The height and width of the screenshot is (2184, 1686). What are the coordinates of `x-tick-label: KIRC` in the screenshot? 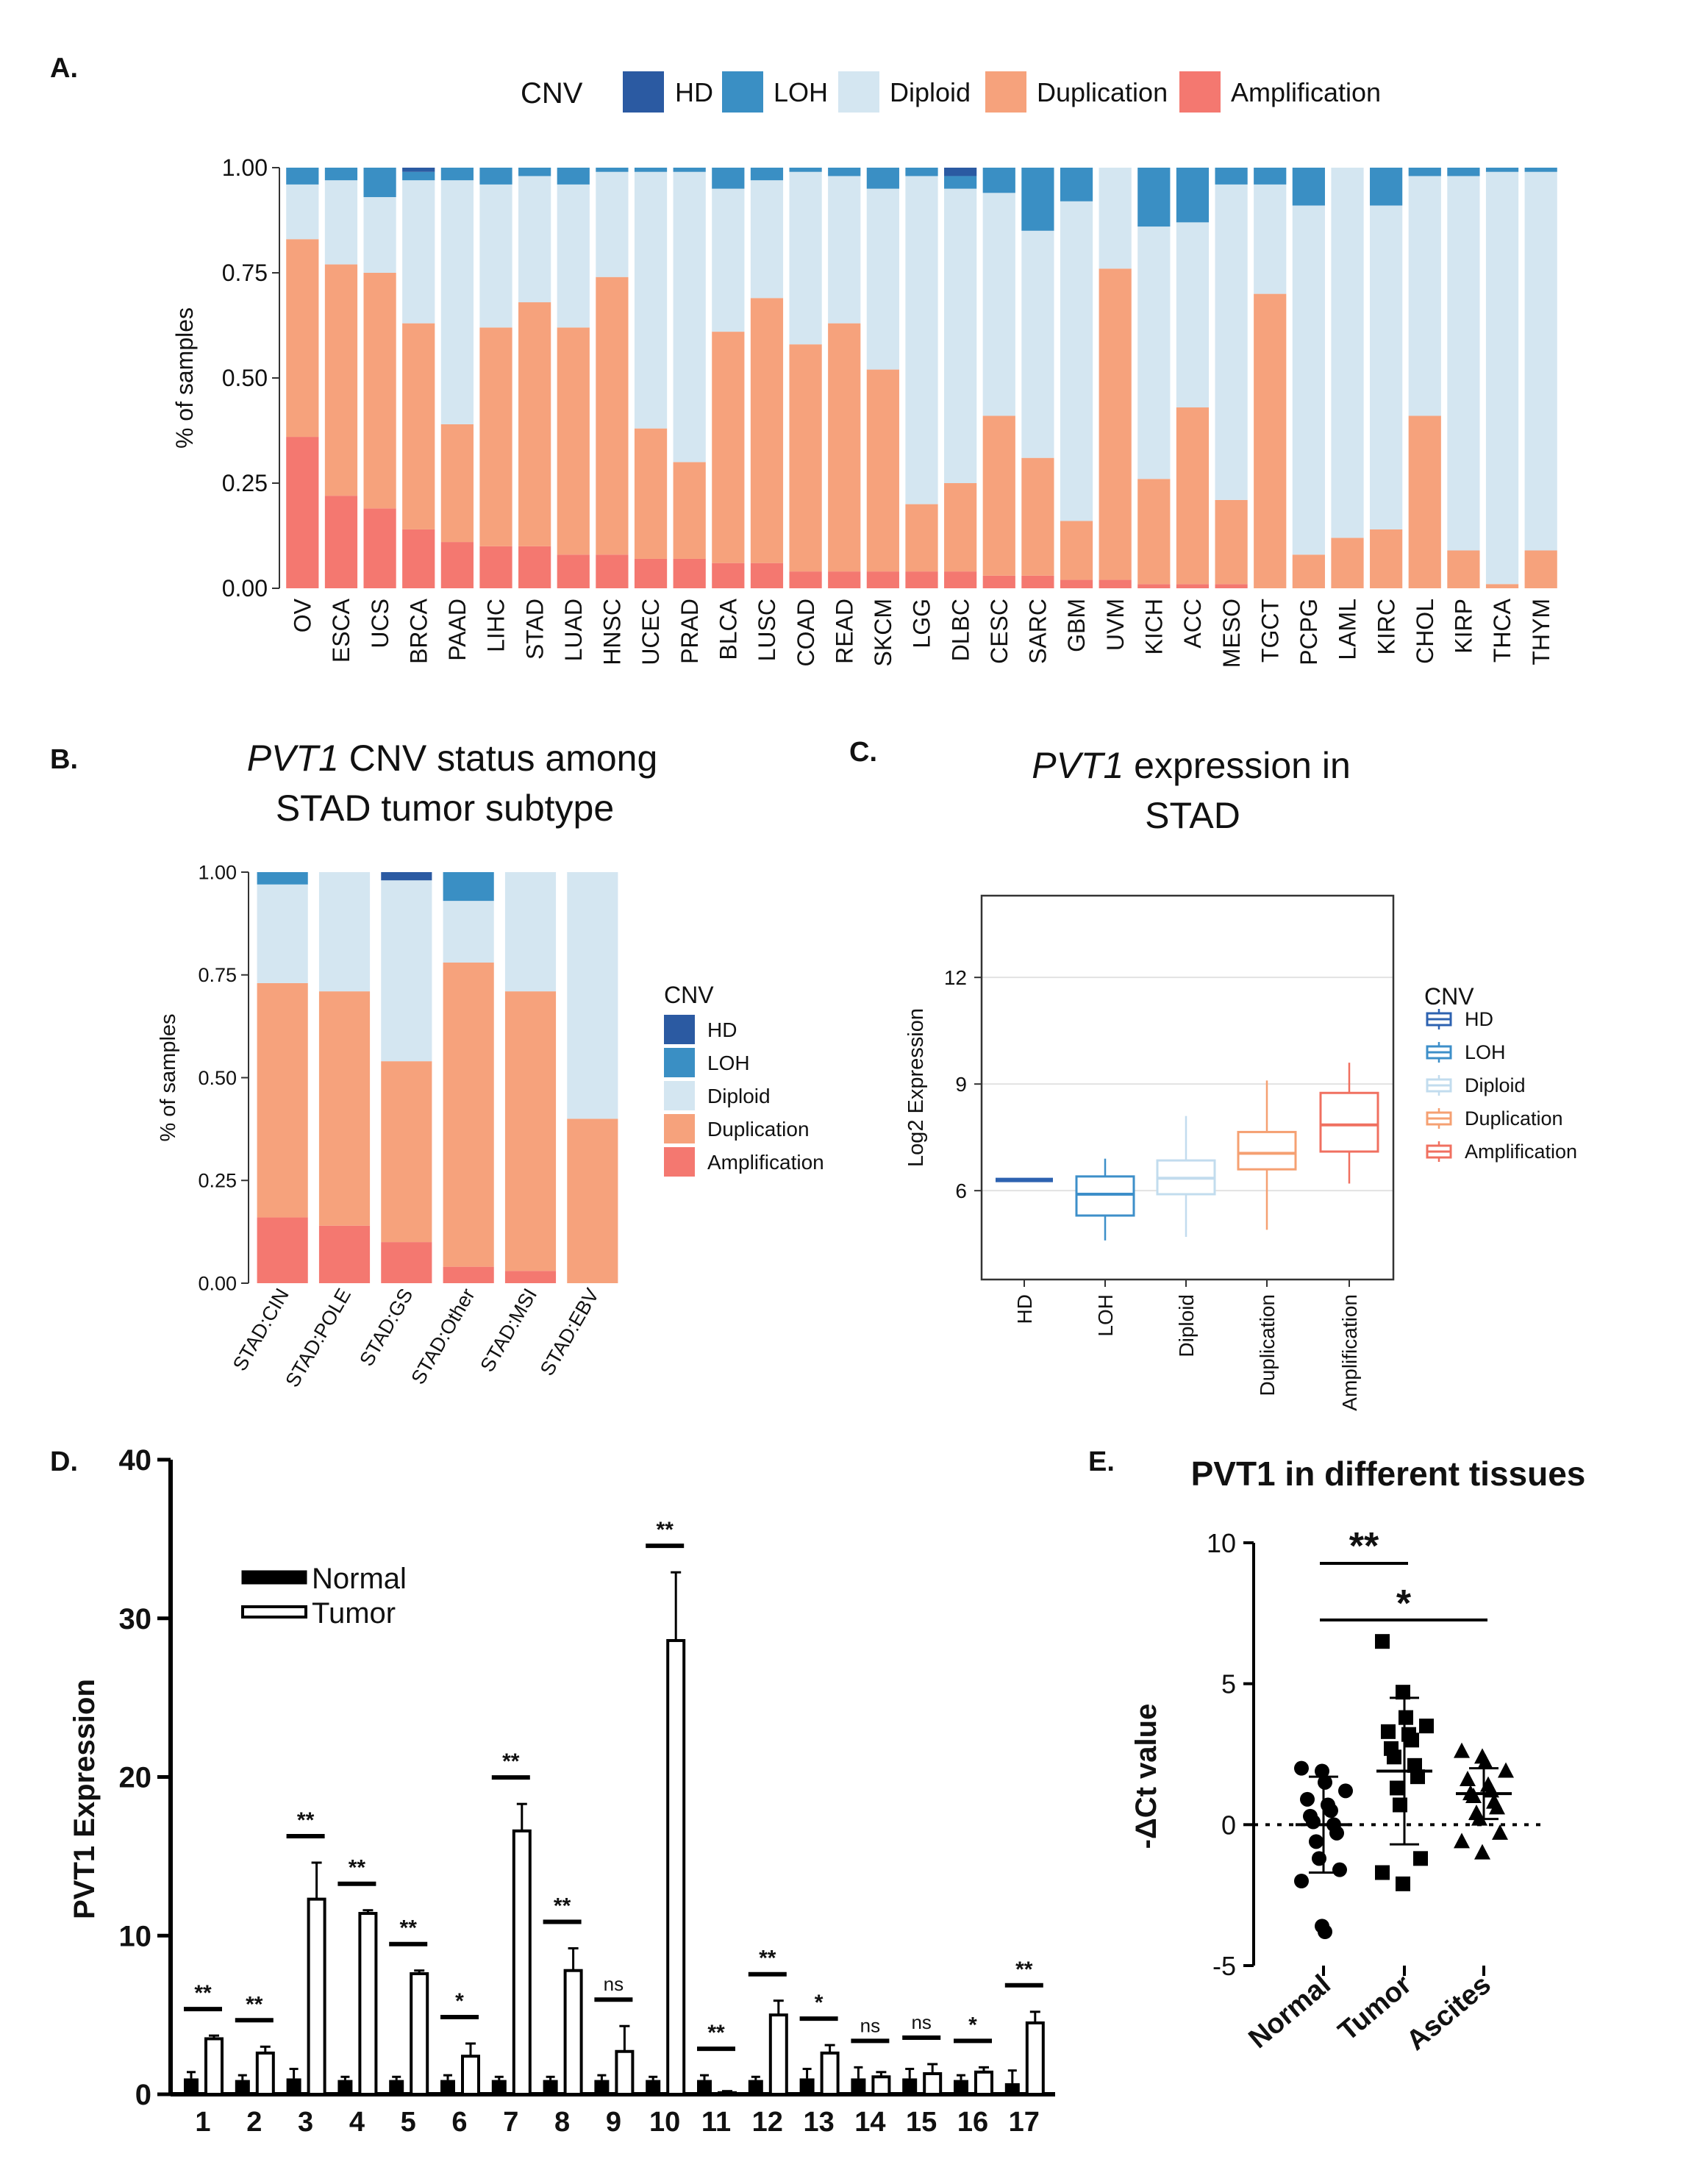 It's located at (1386, 626).